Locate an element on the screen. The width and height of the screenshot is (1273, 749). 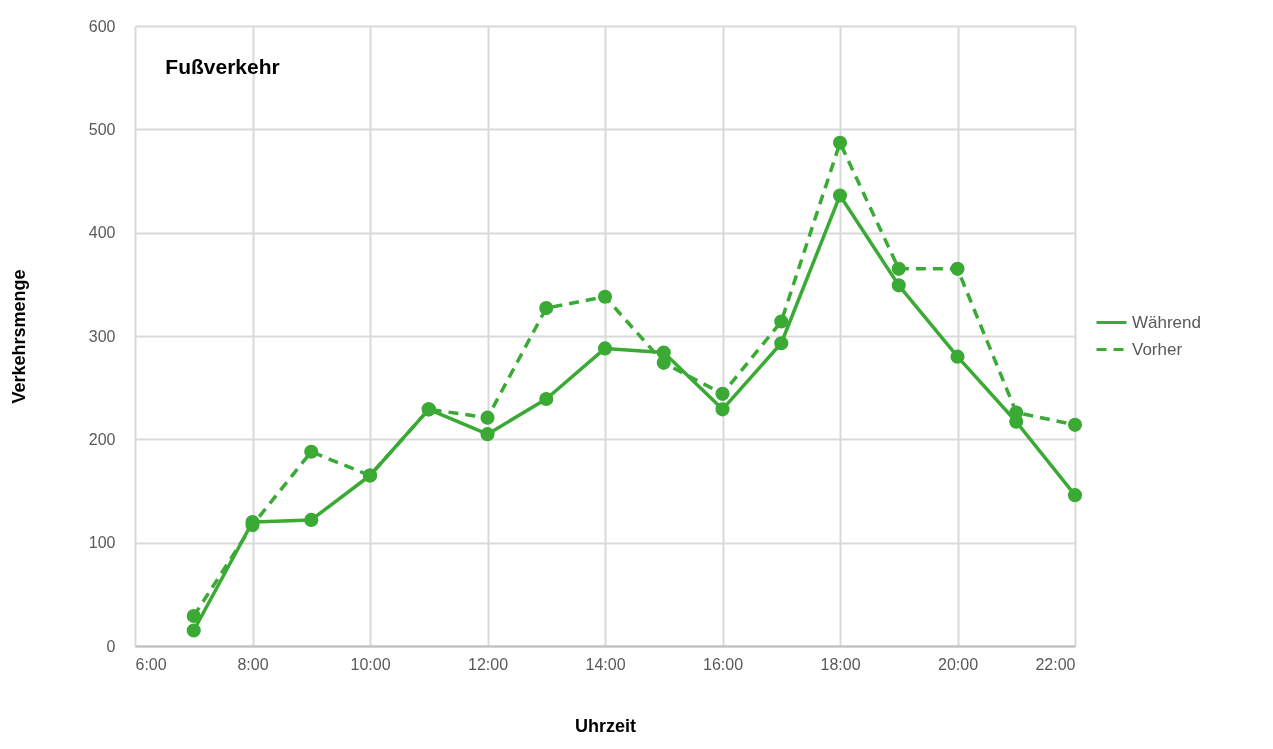
x-tick-label: 22:00 is located at coordinates (1055, 664).